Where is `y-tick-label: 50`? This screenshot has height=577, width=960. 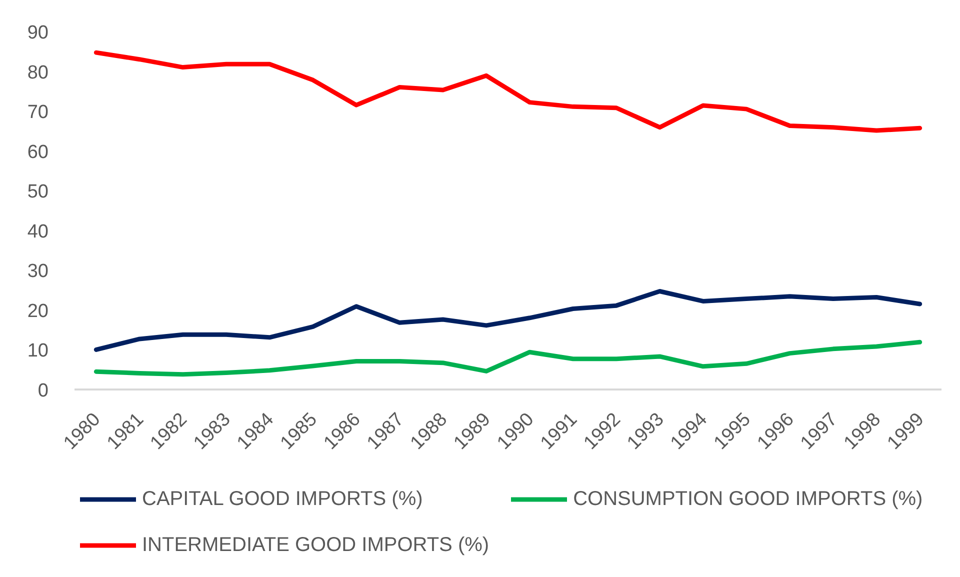 y-tick-label: 50 is located at coordinates (38, 192).